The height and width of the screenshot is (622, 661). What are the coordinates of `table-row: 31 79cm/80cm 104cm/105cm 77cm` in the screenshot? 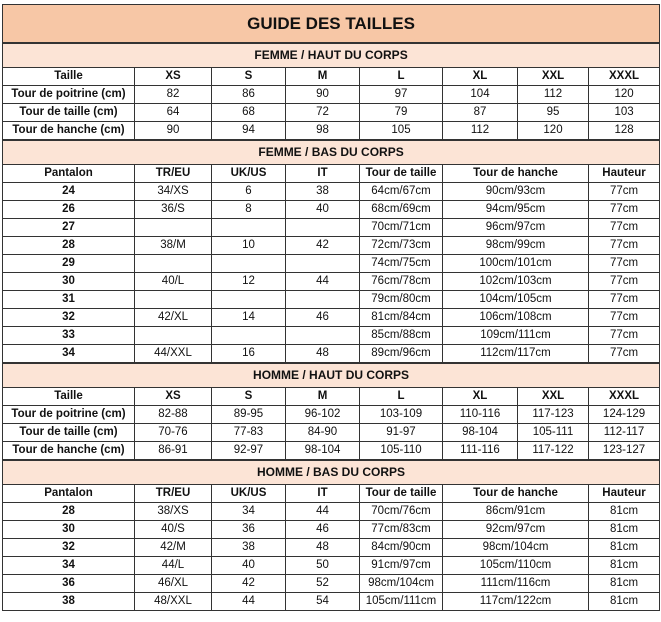 It's located at (331, 299).